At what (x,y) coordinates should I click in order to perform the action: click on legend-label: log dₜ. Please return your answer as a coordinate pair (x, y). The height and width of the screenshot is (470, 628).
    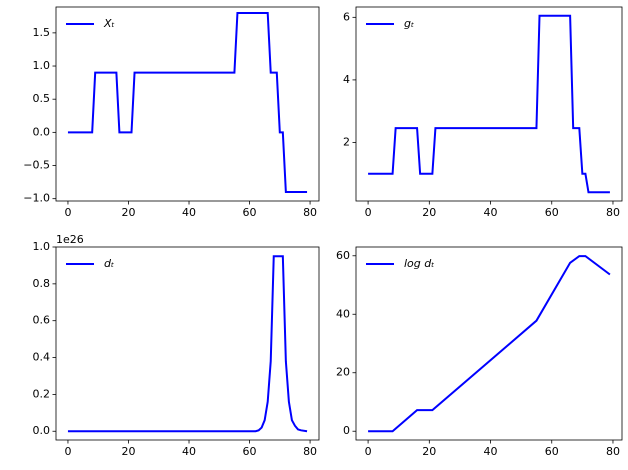
    Looking at the image, I should click on (419, 263).